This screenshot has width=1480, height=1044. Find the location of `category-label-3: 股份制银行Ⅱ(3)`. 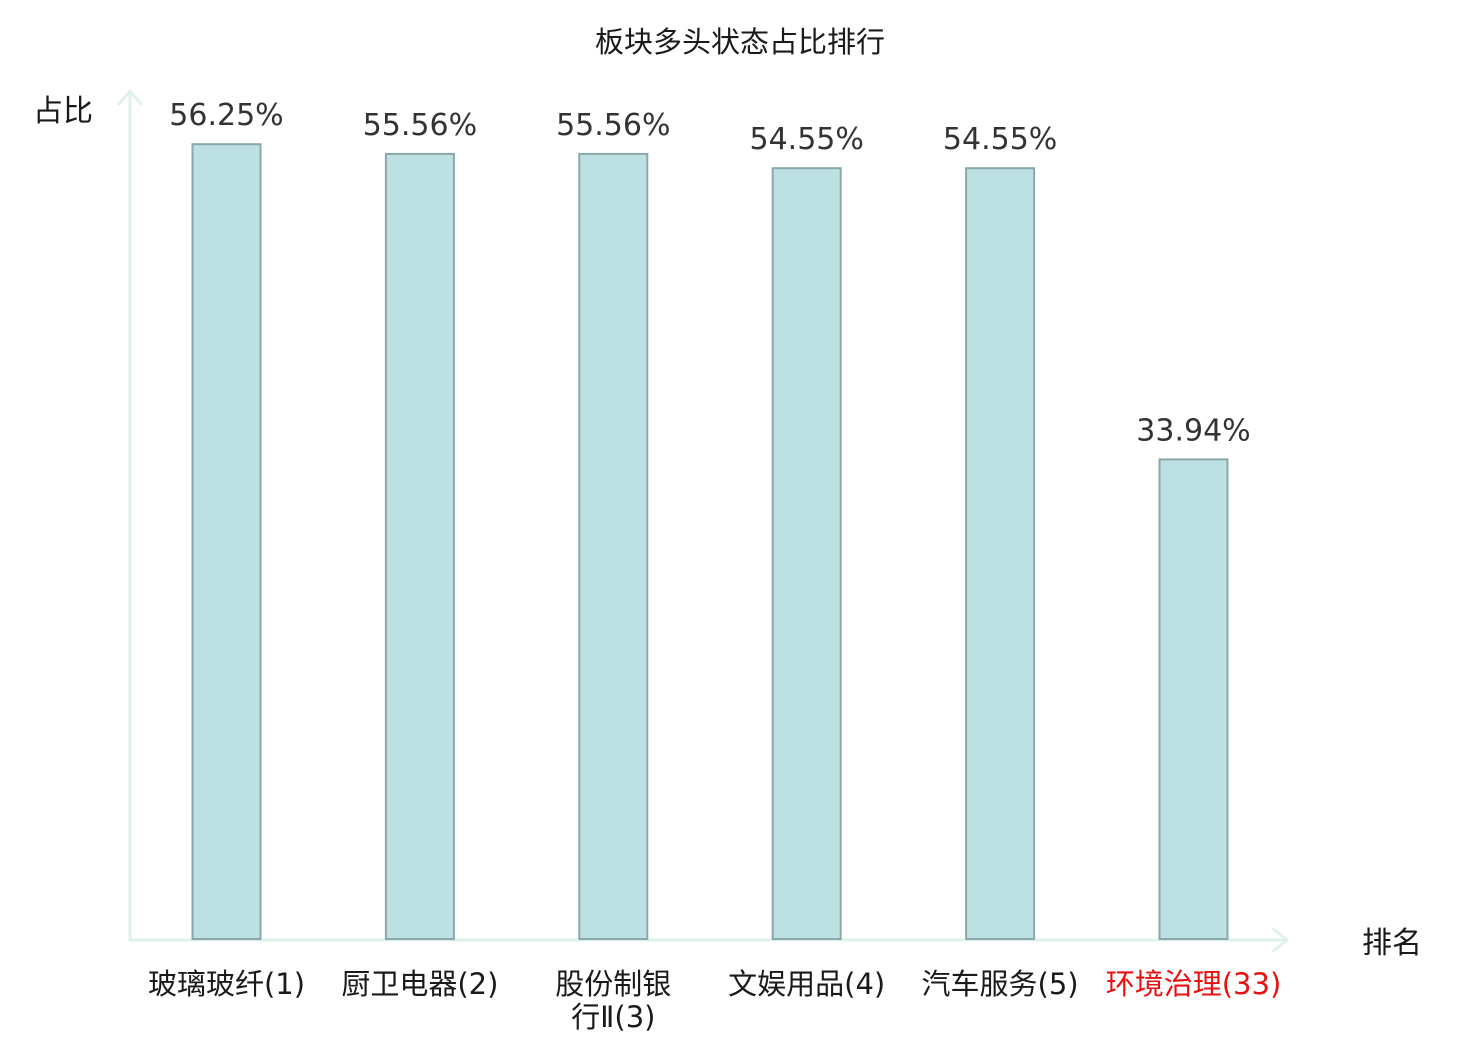

category-label-3: 股份制银行Ⅱ(3) is located at coordinates (613, 1000).